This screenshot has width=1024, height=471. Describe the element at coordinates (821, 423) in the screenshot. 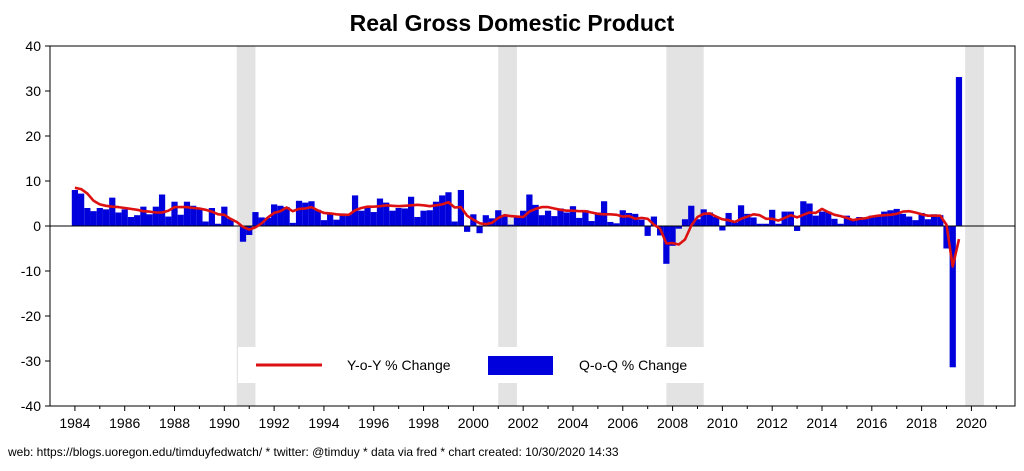

I see `x-tick-label: 2014` at that location.